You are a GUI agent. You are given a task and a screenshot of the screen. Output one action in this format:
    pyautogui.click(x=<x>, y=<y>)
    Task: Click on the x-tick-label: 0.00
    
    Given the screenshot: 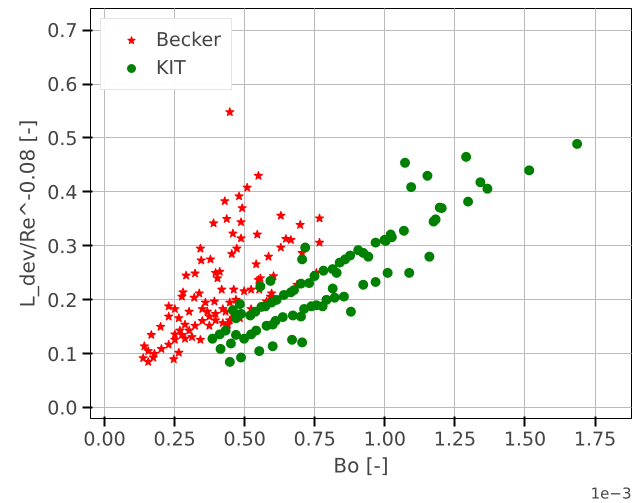 What is the action you would take?
    pyautogui.click(x=104, y=439)
    